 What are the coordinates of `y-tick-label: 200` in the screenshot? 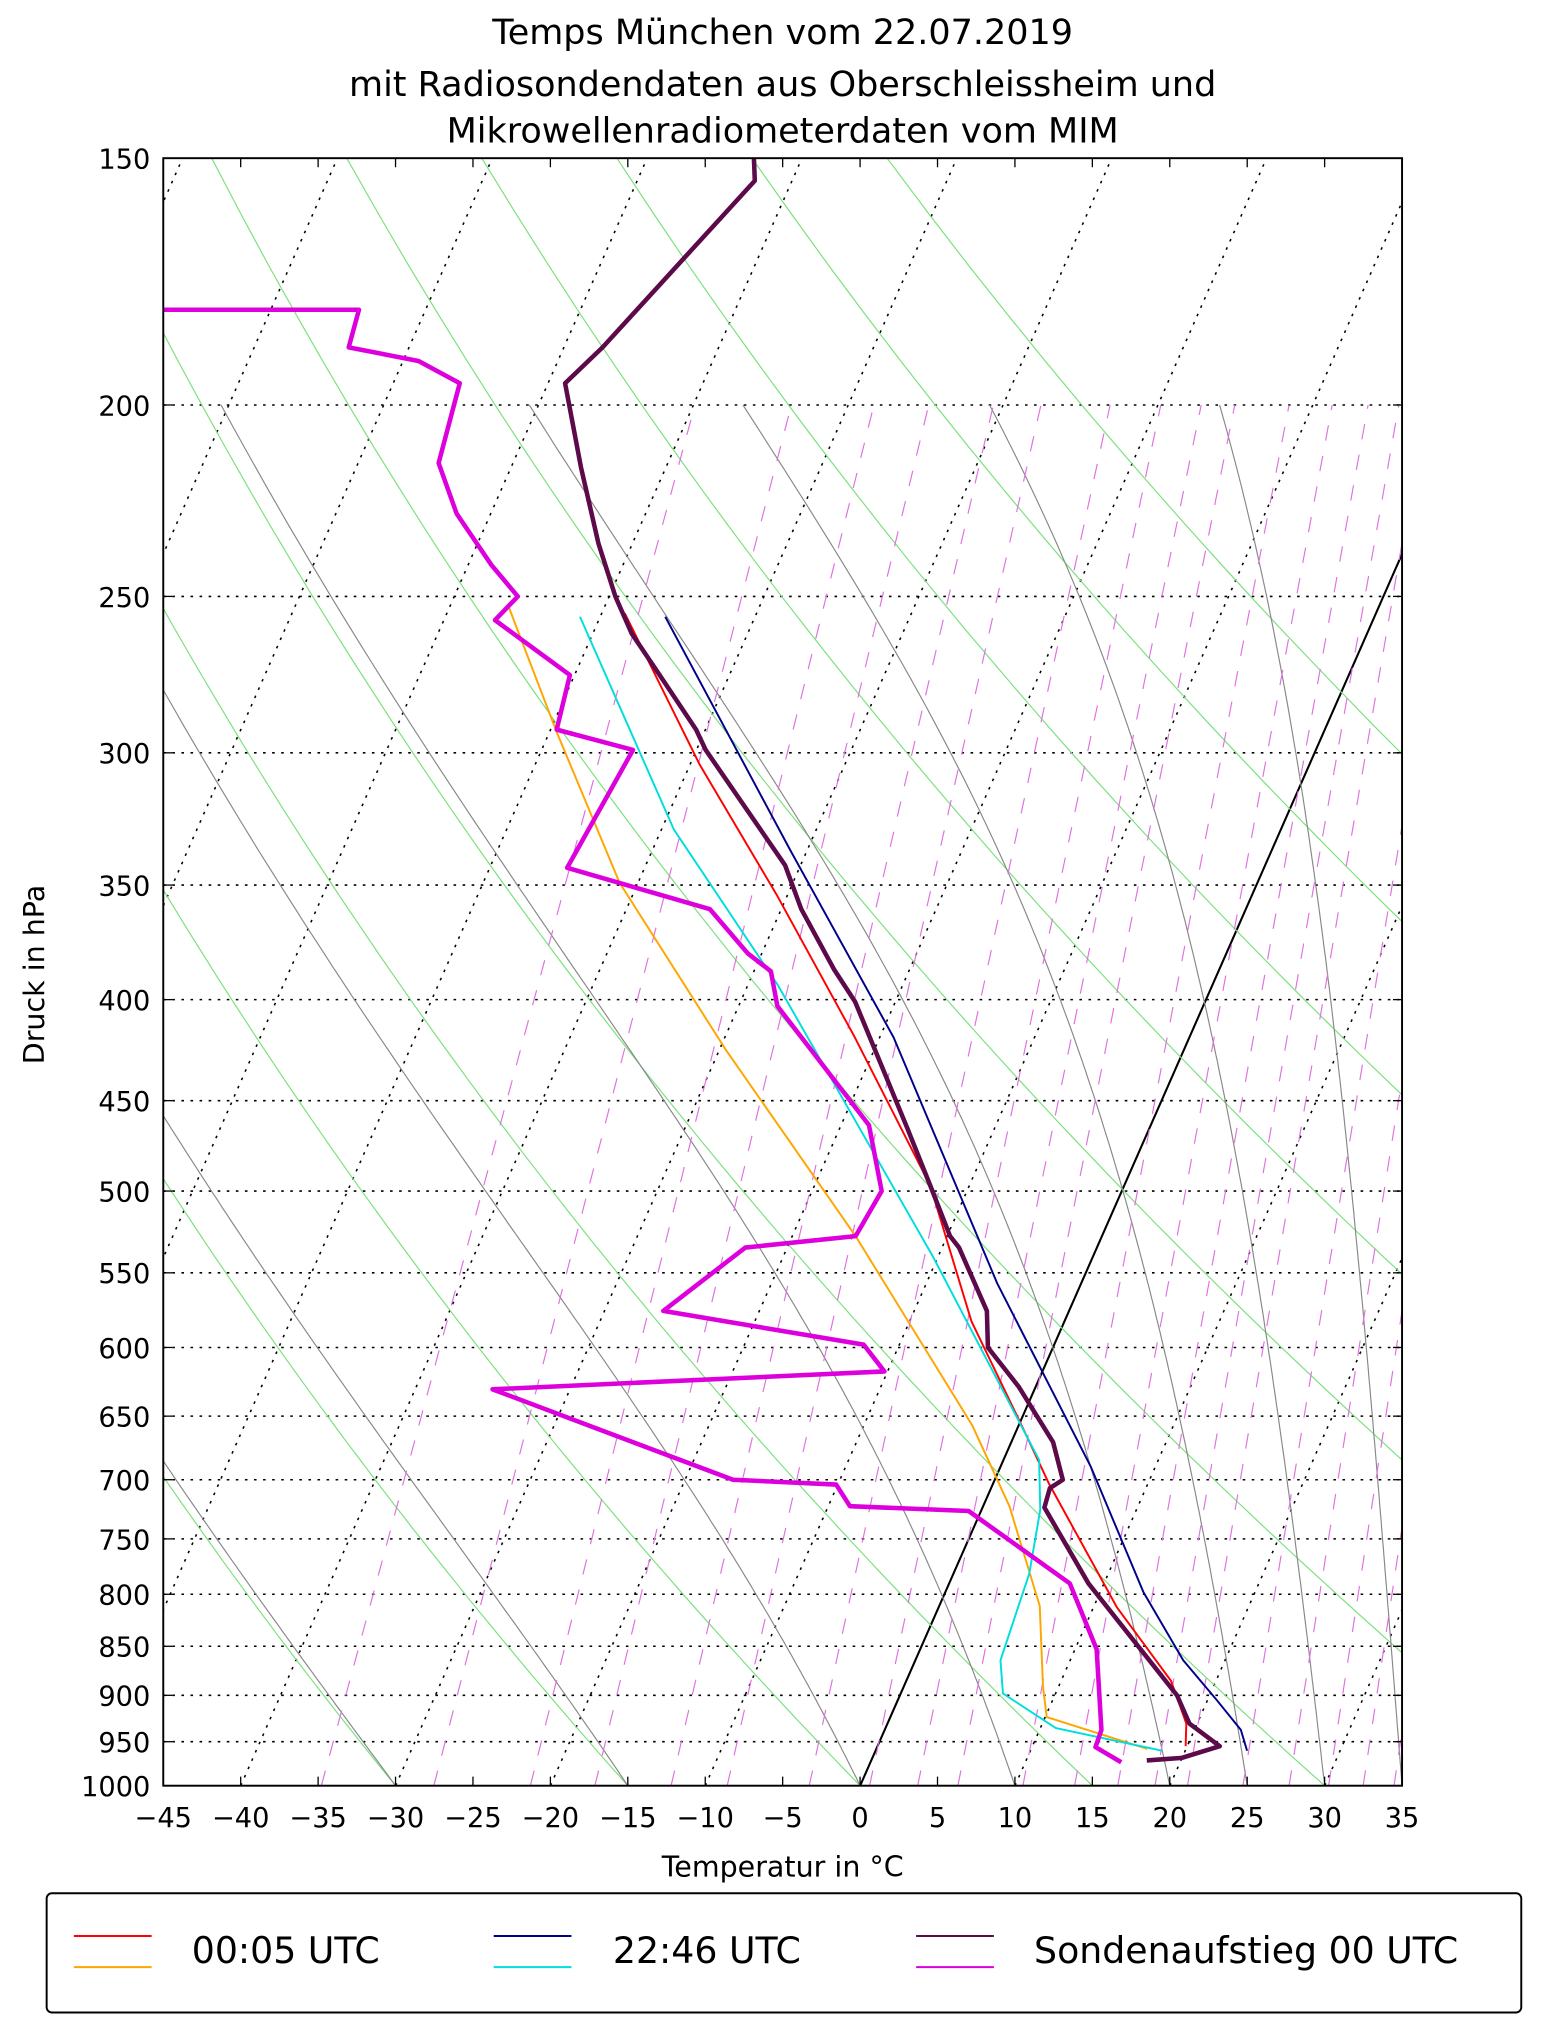 It's located at (124, 406).